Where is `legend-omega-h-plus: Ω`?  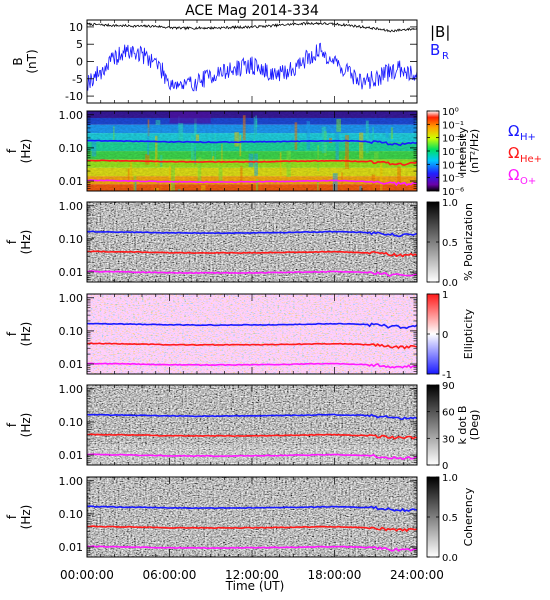 legend-omega-h-plus: Ω is located at coordinates (513, 131).